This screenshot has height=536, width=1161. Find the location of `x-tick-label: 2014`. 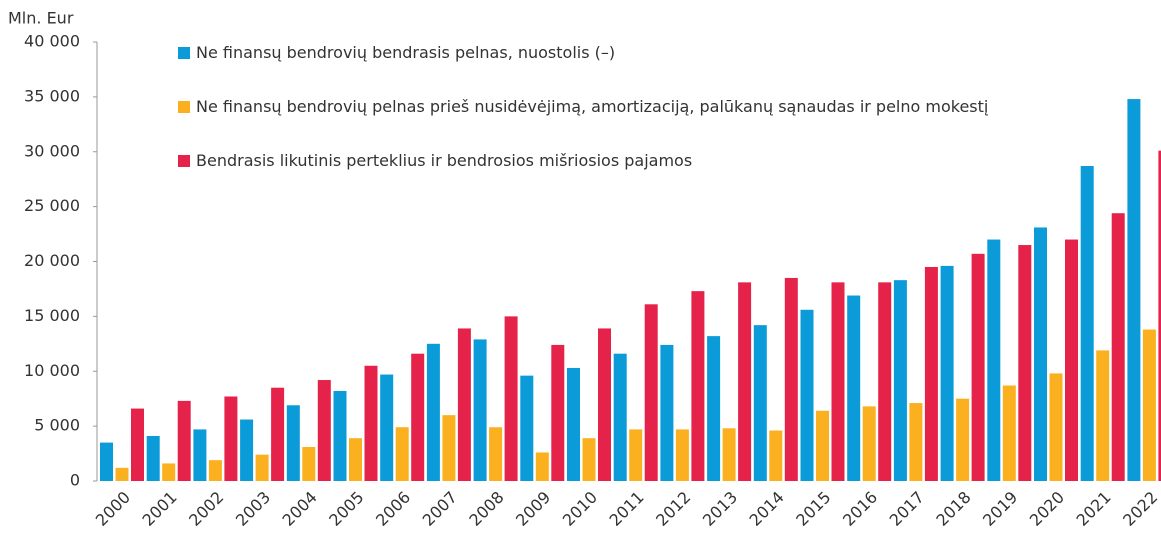

x-tick-label: 2014 is located at coordinates (767, 509).